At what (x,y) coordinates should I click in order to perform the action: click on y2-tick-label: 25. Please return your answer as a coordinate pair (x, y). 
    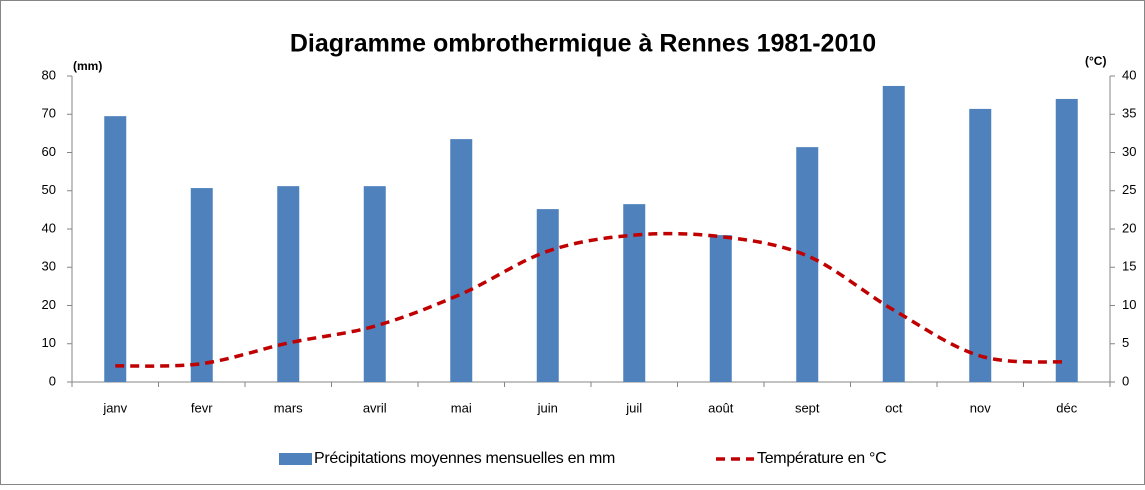
    Looking at the image, I should click on (1129, 189).